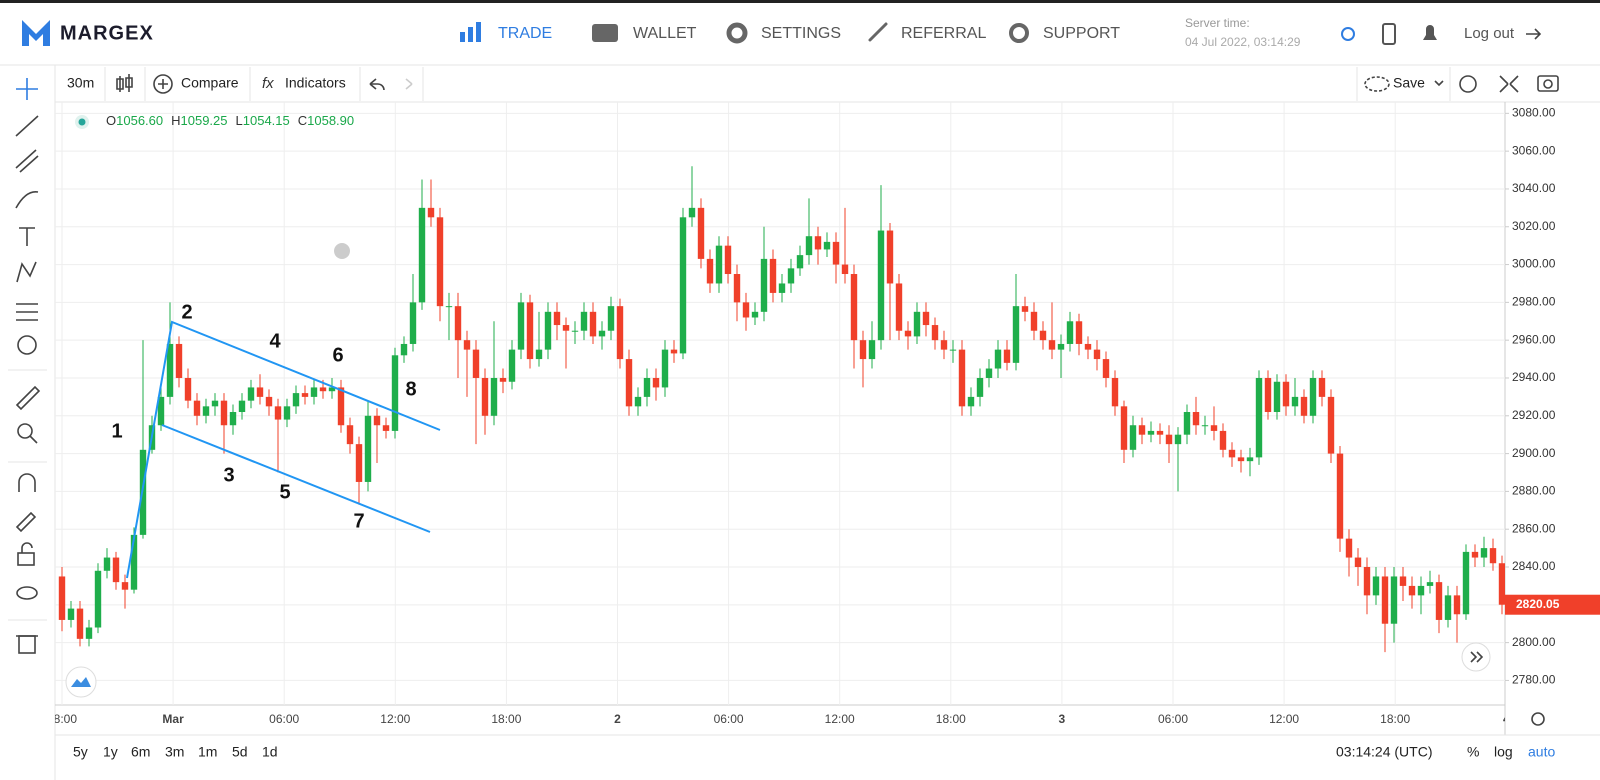 Image resolution: width=1600 pixels, height=780 pixels. I want to click on range-button: 5y, so click(80, 752).